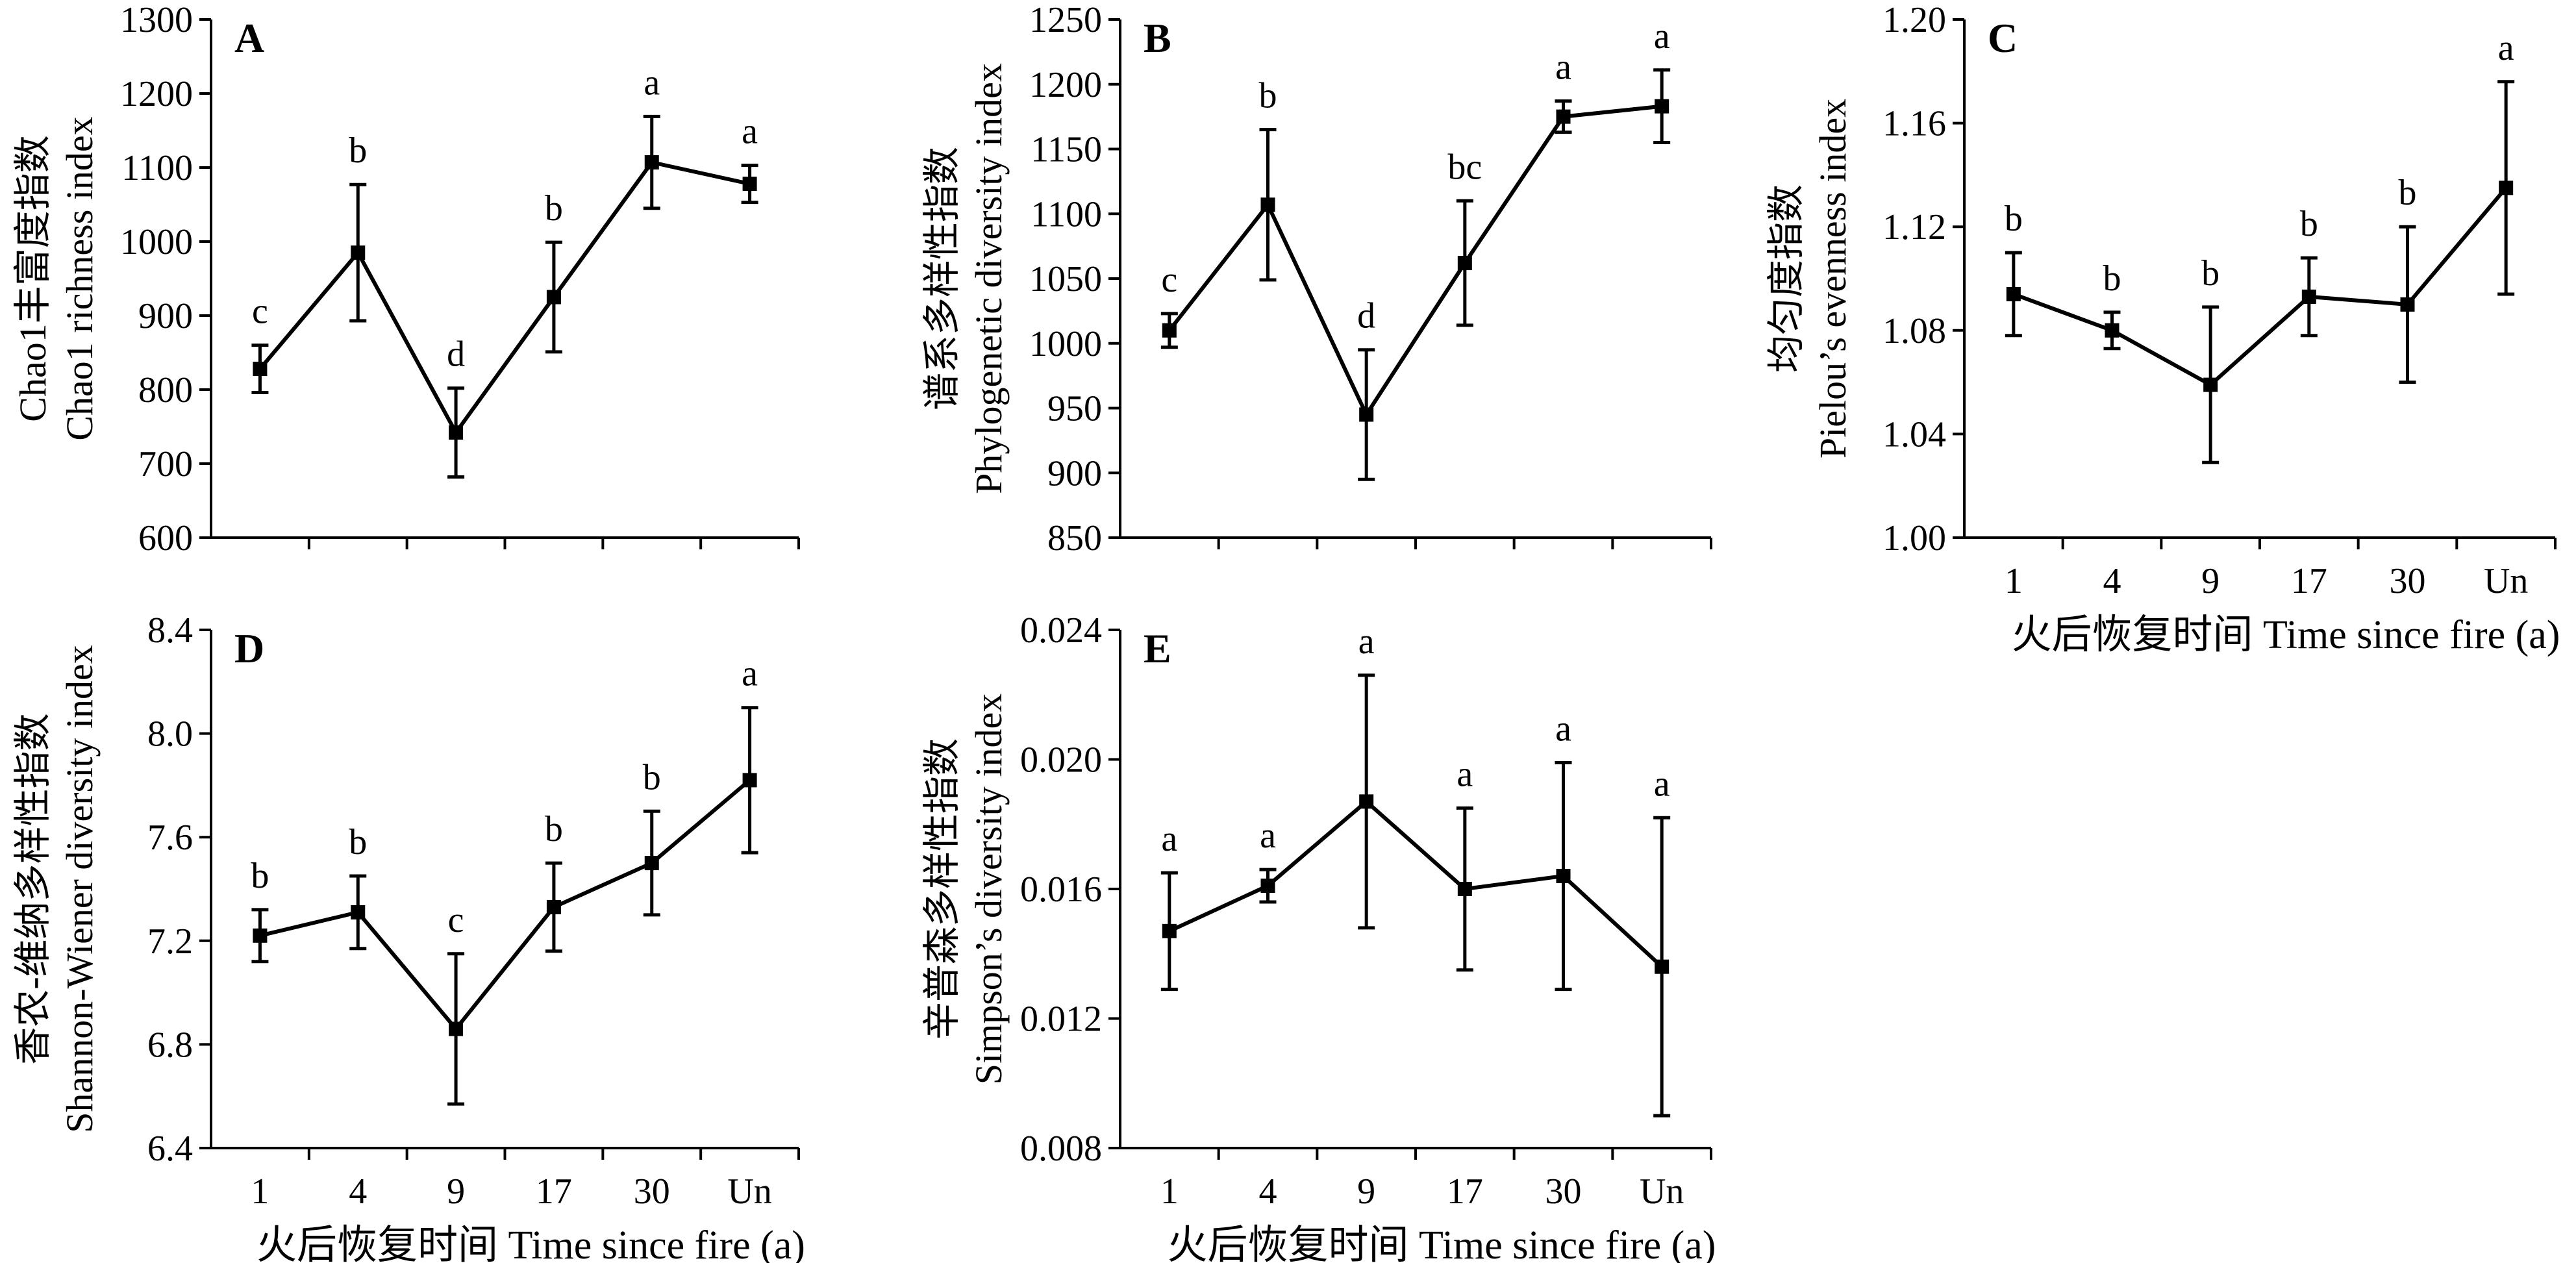 Image resolution: width=2576 pixels, height=1263 pixels. I want to click on y-tick-label: 700, so click(165, 464).